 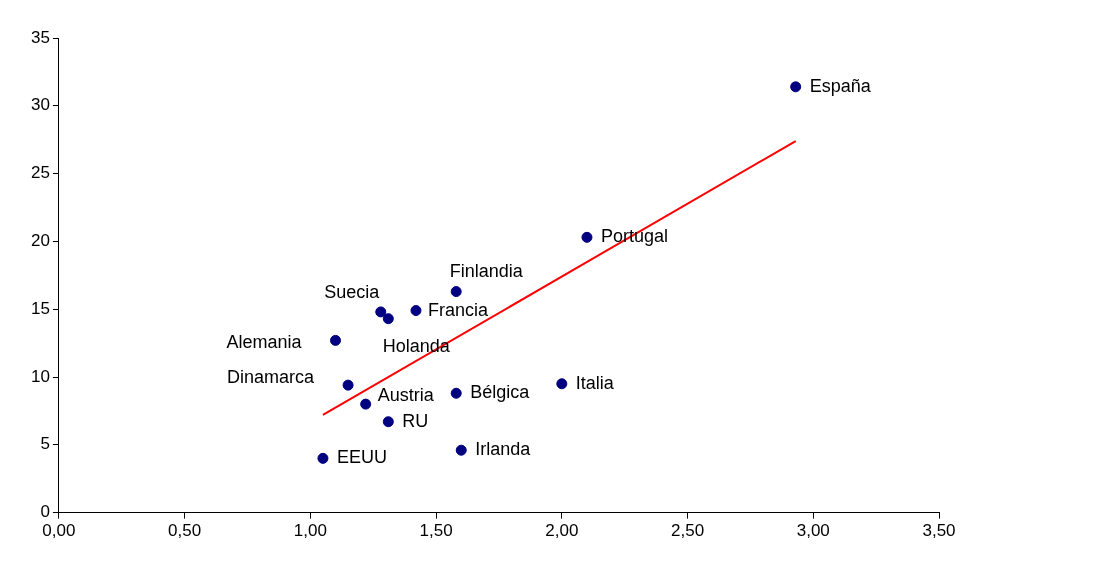 What do you see at coordinates (352, 291) in the screenshot?
I see `series-label: Suecia` at bounding box center [352, 291].